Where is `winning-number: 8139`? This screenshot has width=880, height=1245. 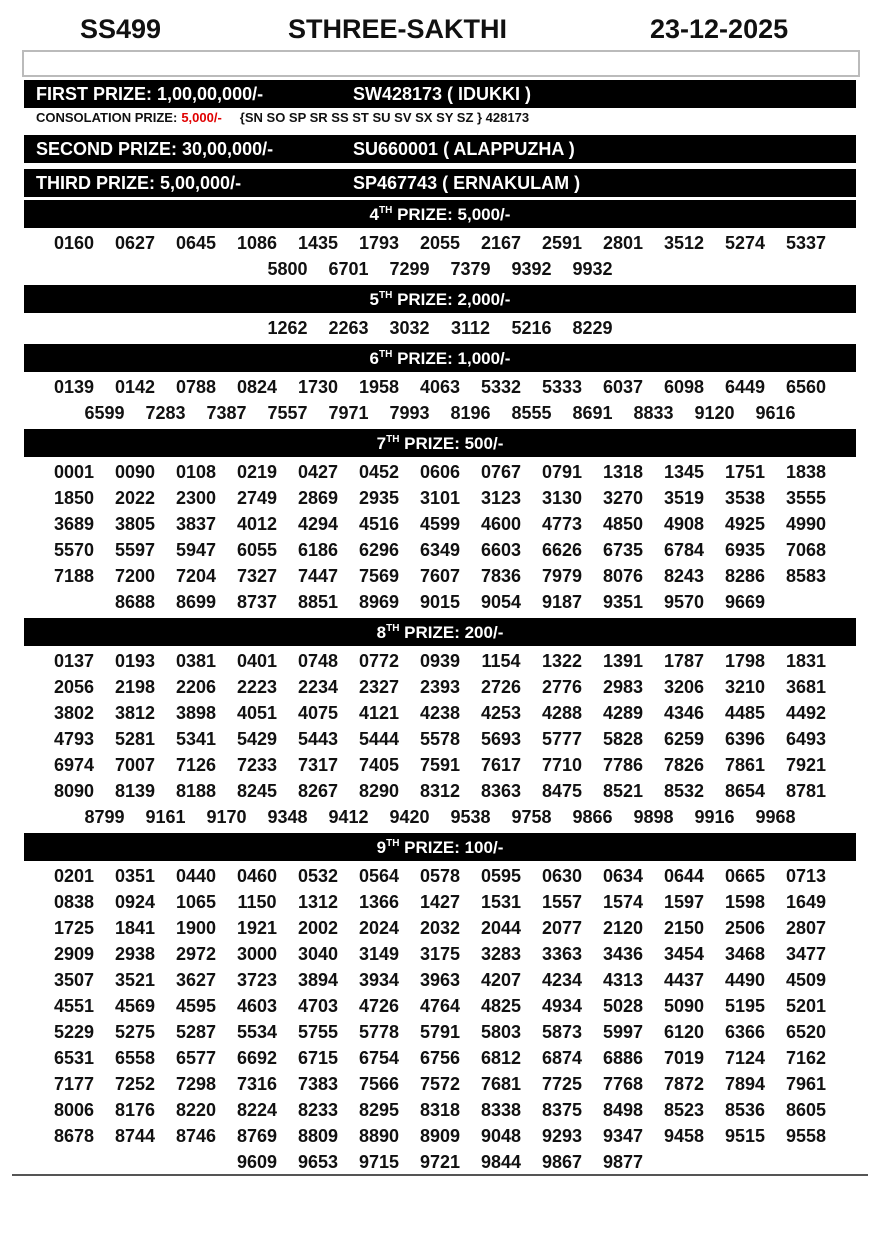 winning-number: 8139 is located at coordinates (135, 791).